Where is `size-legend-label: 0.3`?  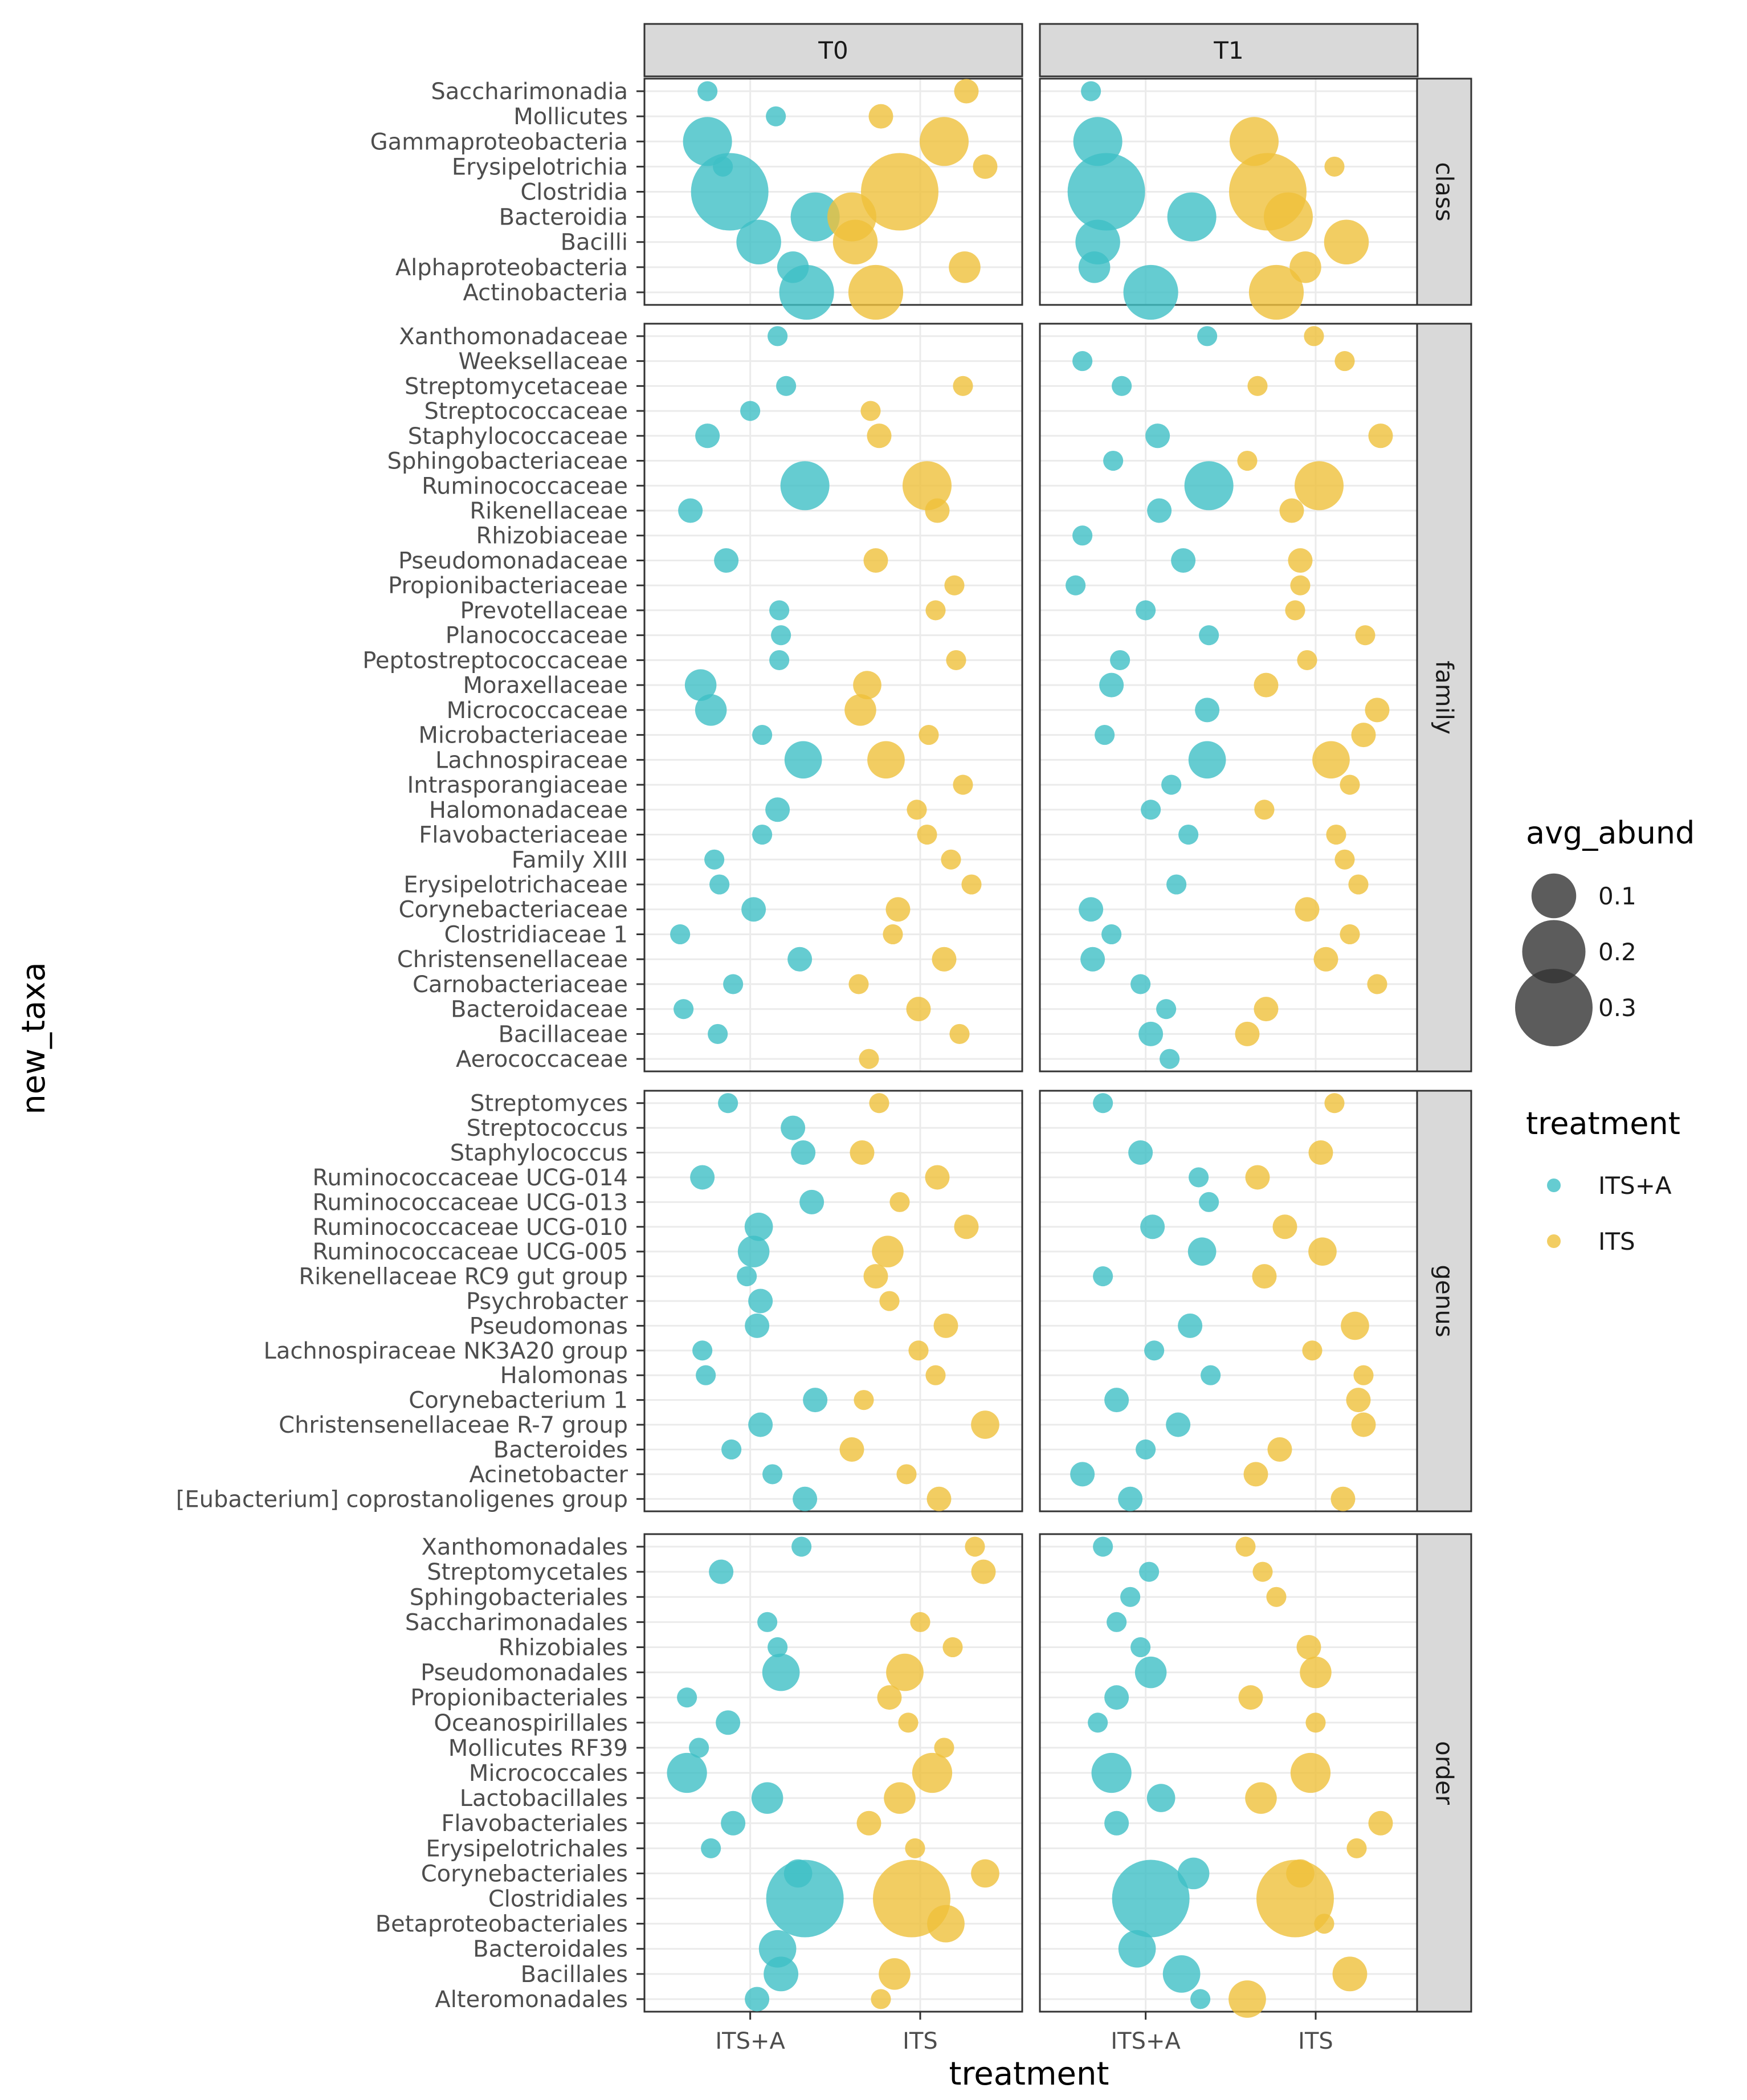
size-legend-label: 0.3 is located at coordinates (1617, 1008).